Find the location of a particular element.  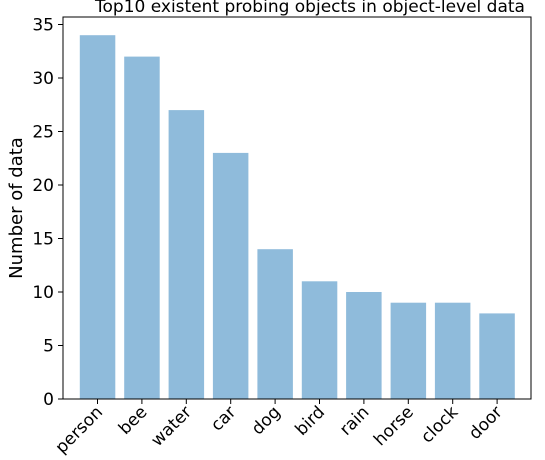

bar-water is located at coordinates (186, 254).